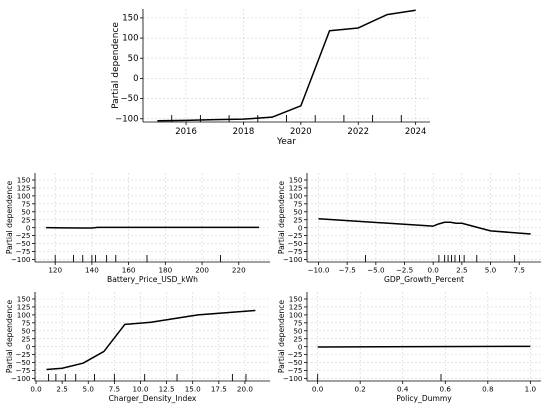 Image resolution: width=550 pixels, height=407 pixels. Describe the element at coordinates (239, 270) in the screenshot. I see `x-tick-label: 220` at that location.